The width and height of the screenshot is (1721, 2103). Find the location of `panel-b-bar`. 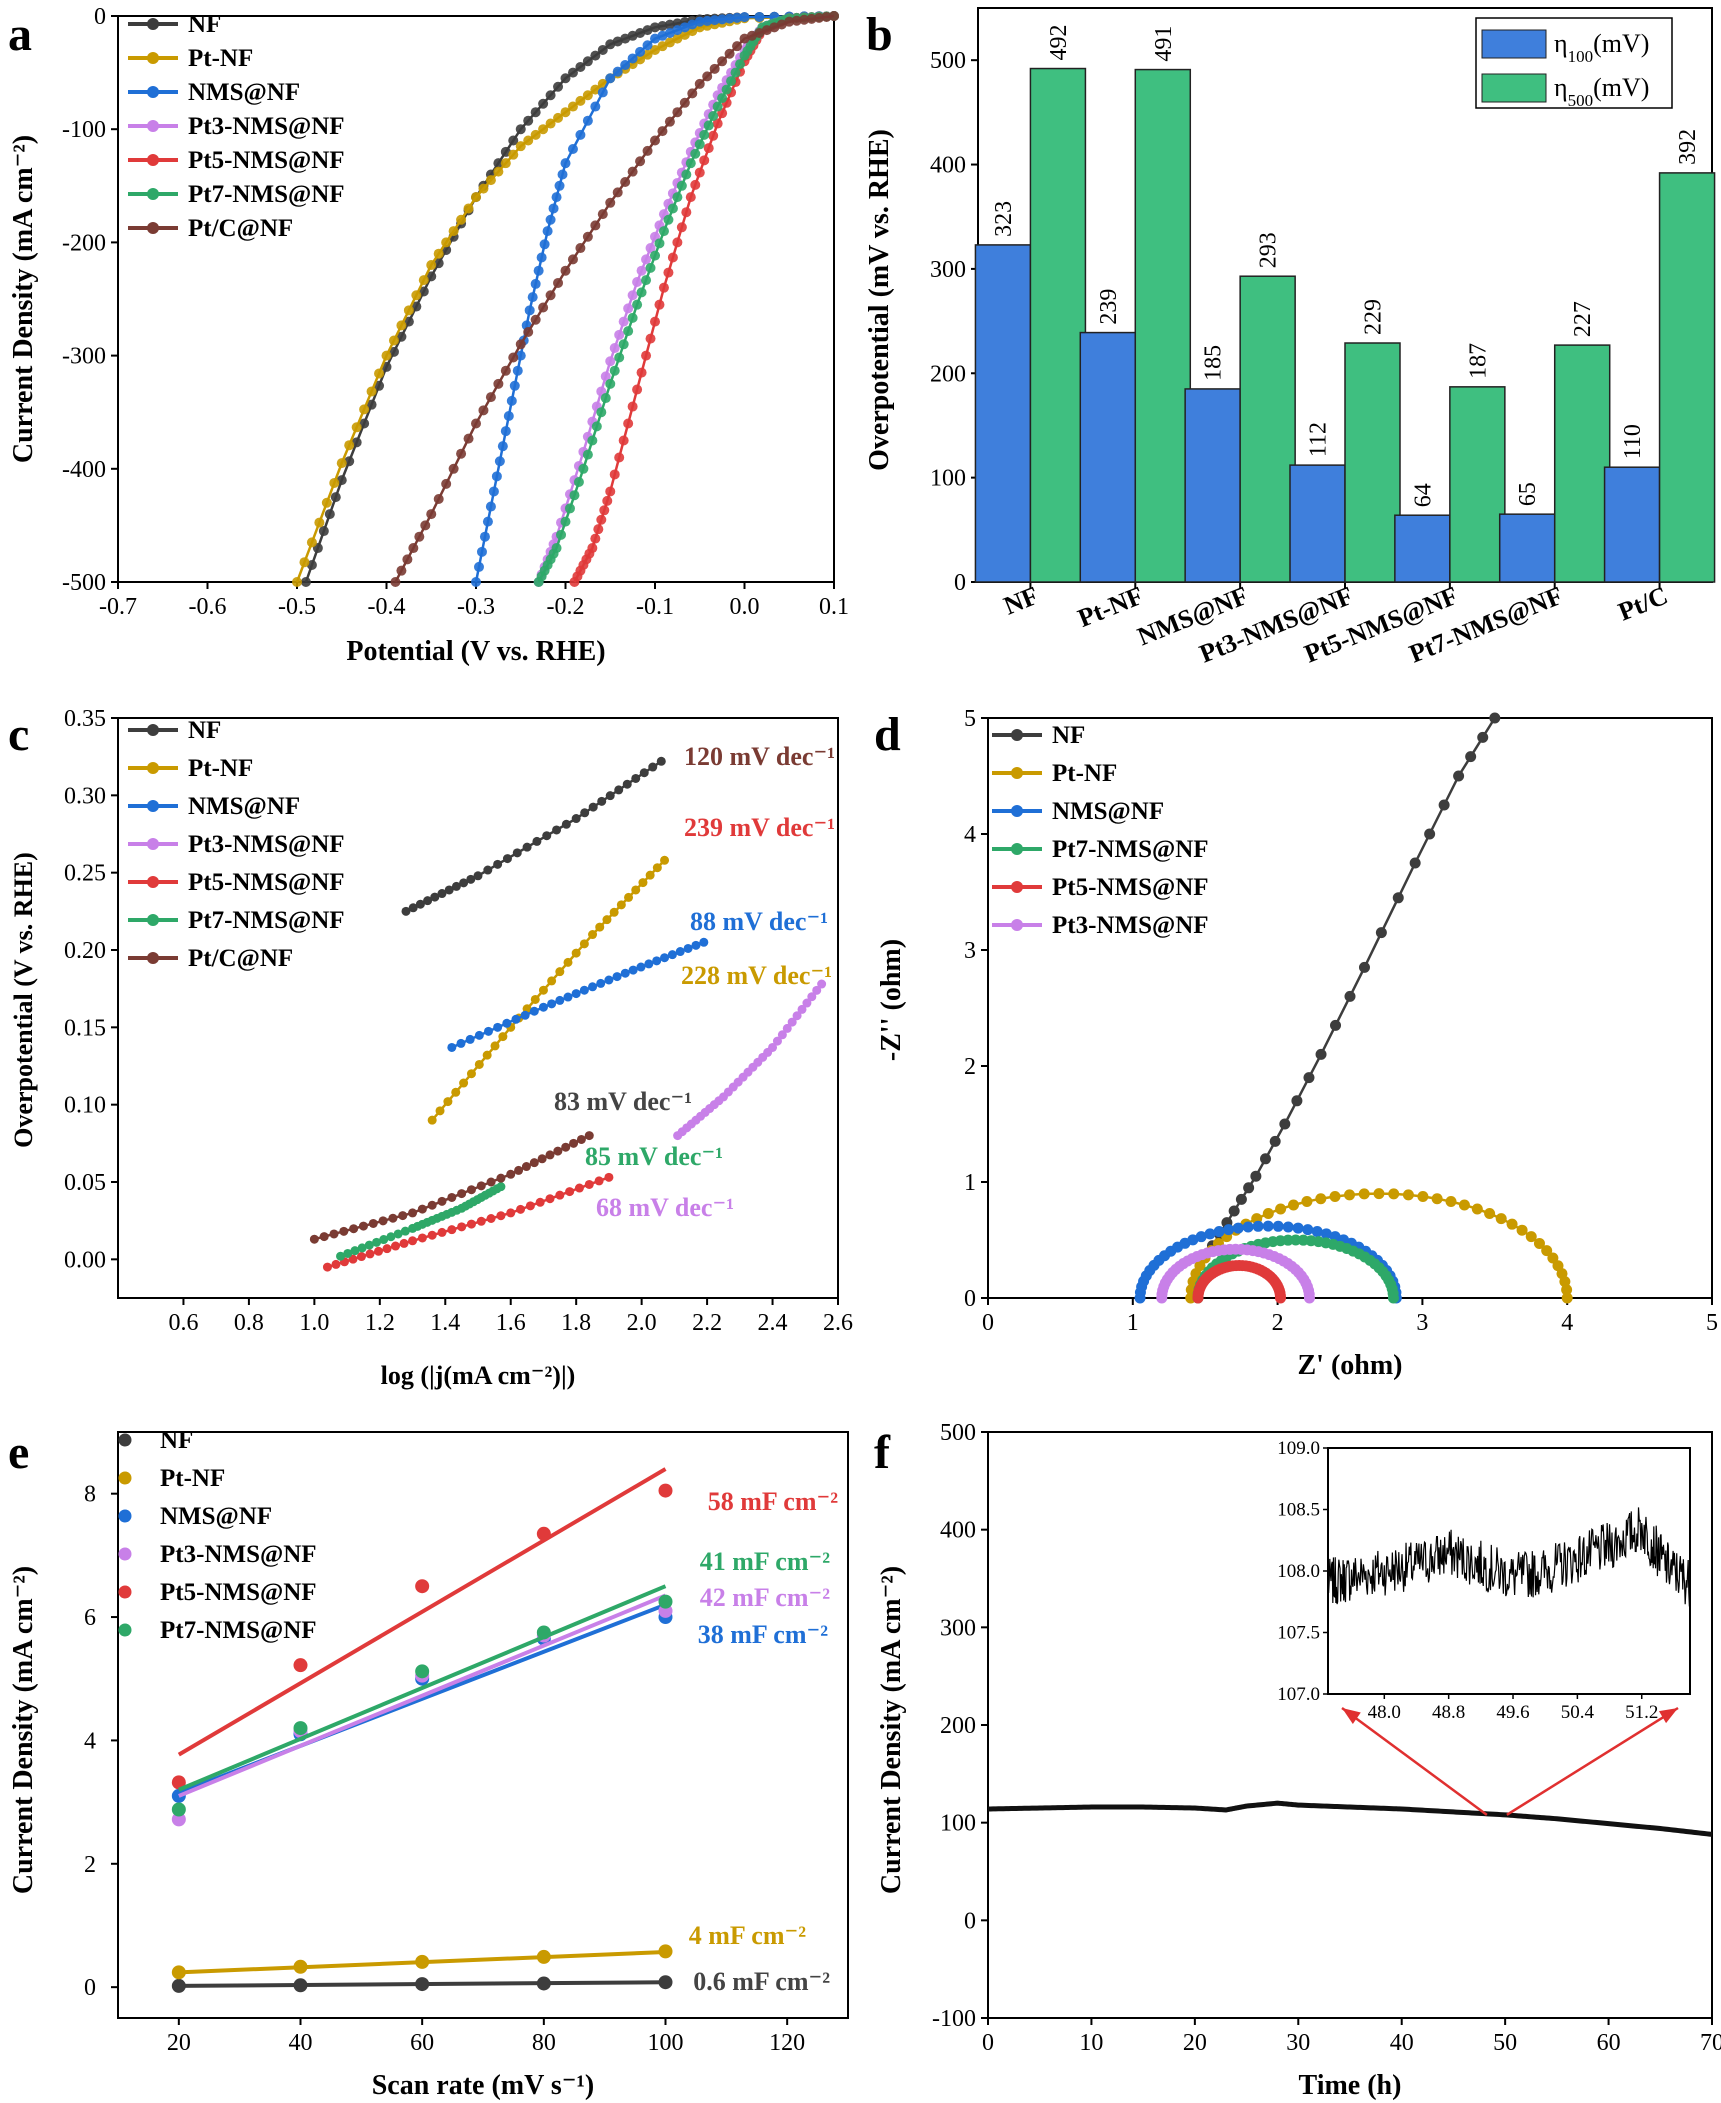

panel-b-bar is located at coordinates (1317, 523).